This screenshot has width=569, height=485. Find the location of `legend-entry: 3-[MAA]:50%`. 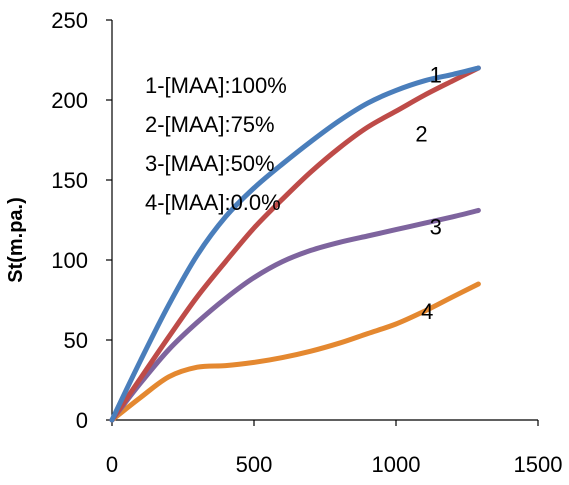

legend-entry: 3-[MAA]:50% is located at coordinates (210, 163).